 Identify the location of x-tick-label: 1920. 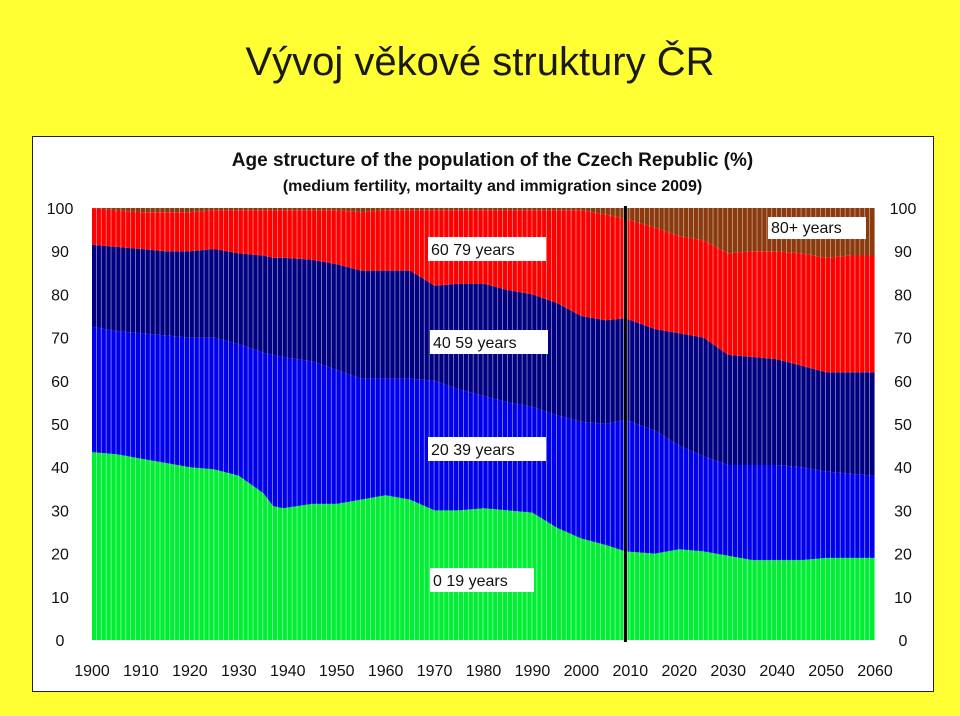
(190, 671).